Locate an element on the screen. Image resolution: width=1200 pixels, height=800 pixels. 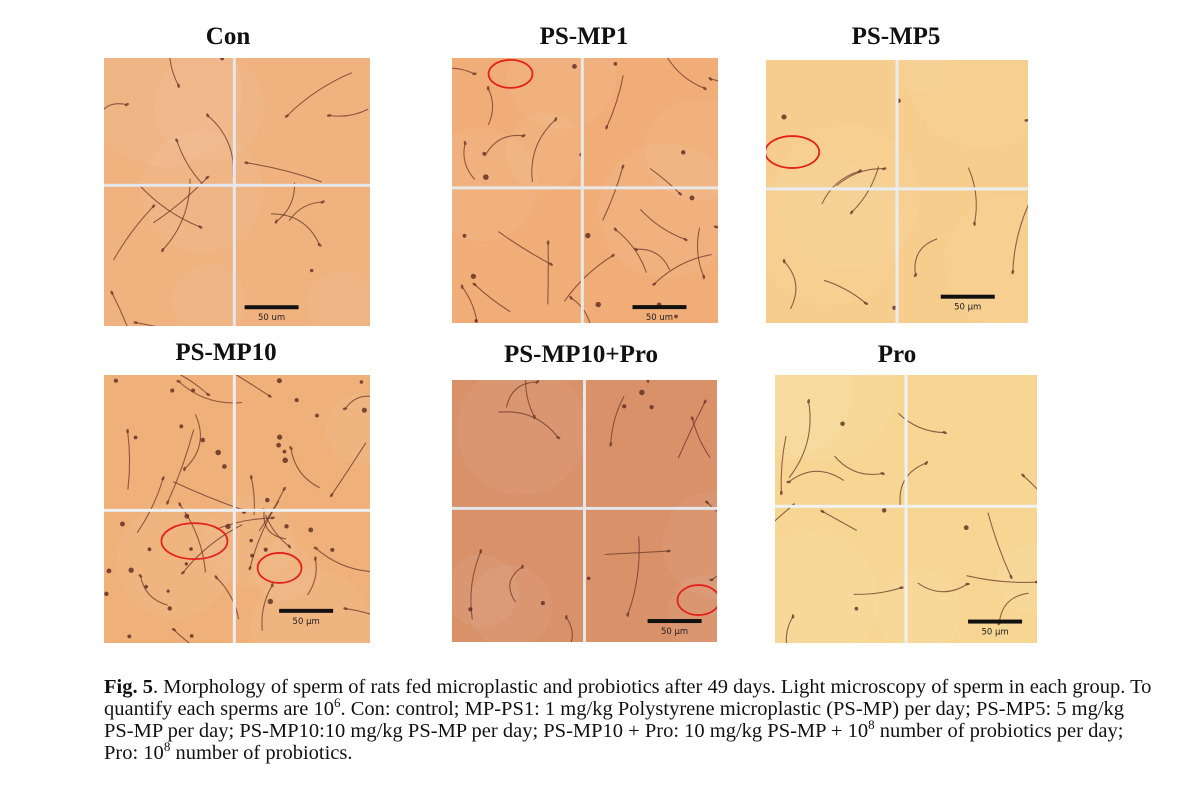
micrograph-con: 50 um is located at coordinates (237, 192).